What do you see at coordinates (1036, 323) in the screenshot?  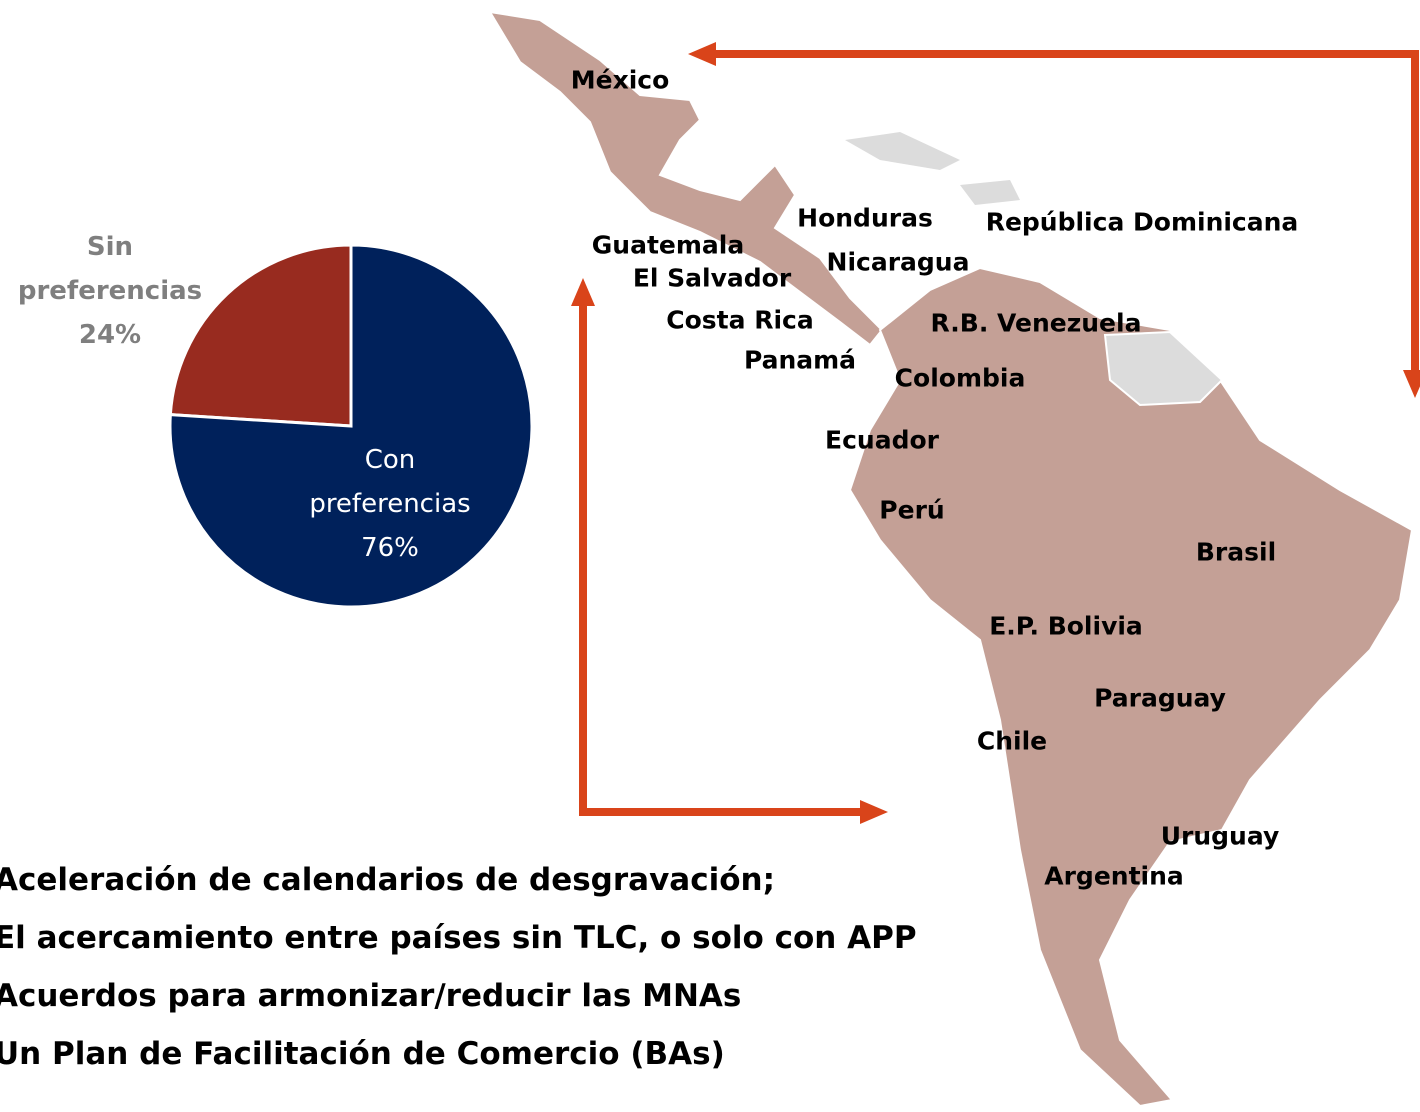 I see `country-label: R.B. Venezuela` at bounding box center [1036, 323].